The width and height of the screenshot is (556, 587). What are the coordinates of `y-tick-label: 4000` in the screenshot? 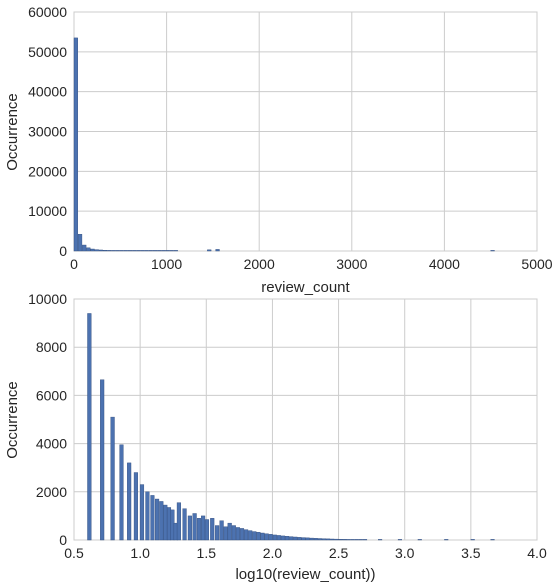 It's located at (51, 444).